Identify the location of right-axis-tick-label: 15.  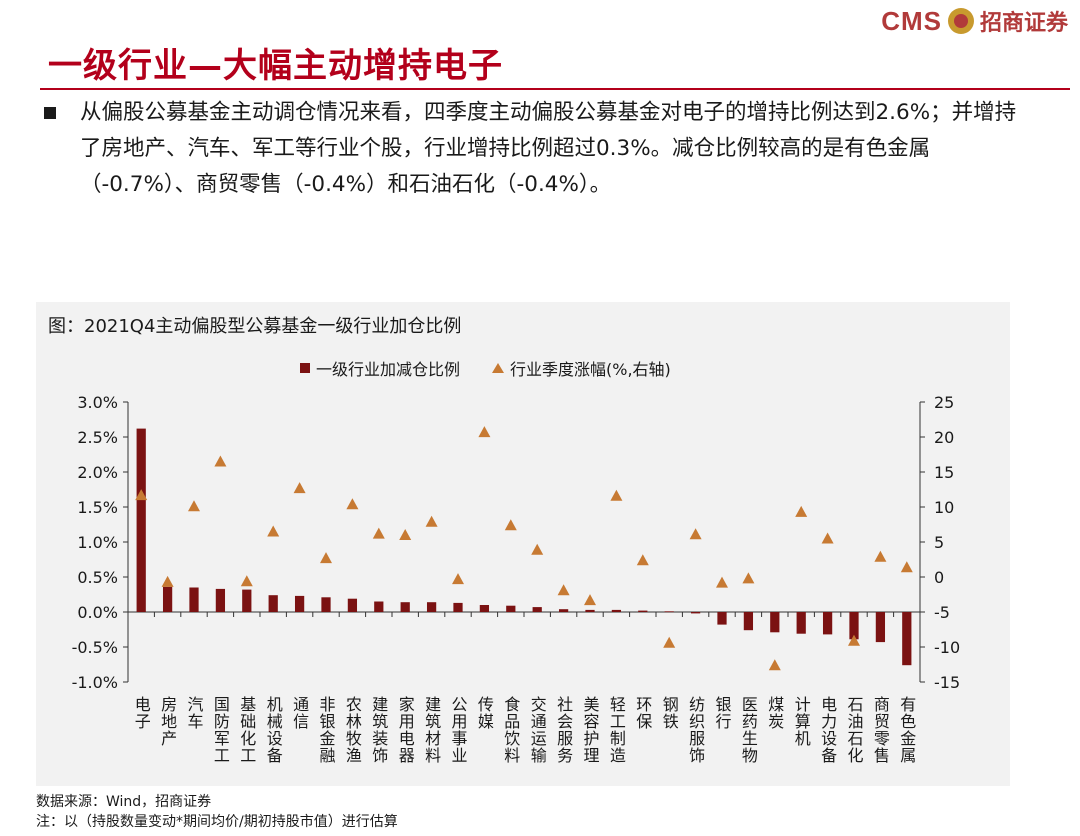
(944, 472).